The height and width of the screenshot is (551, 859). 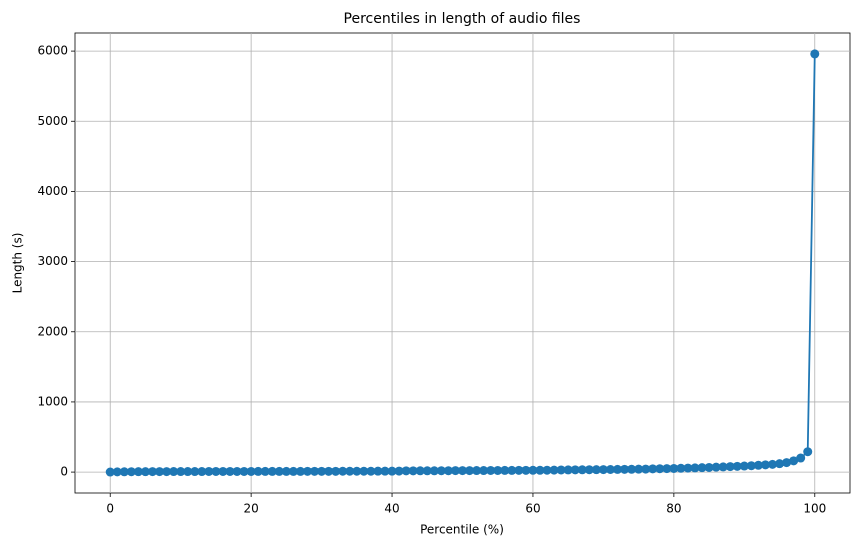 What do you see at coordinates (814, 509) in the screenshot?
I see `x-tick-label: 100` at bounding box center [814, 509].